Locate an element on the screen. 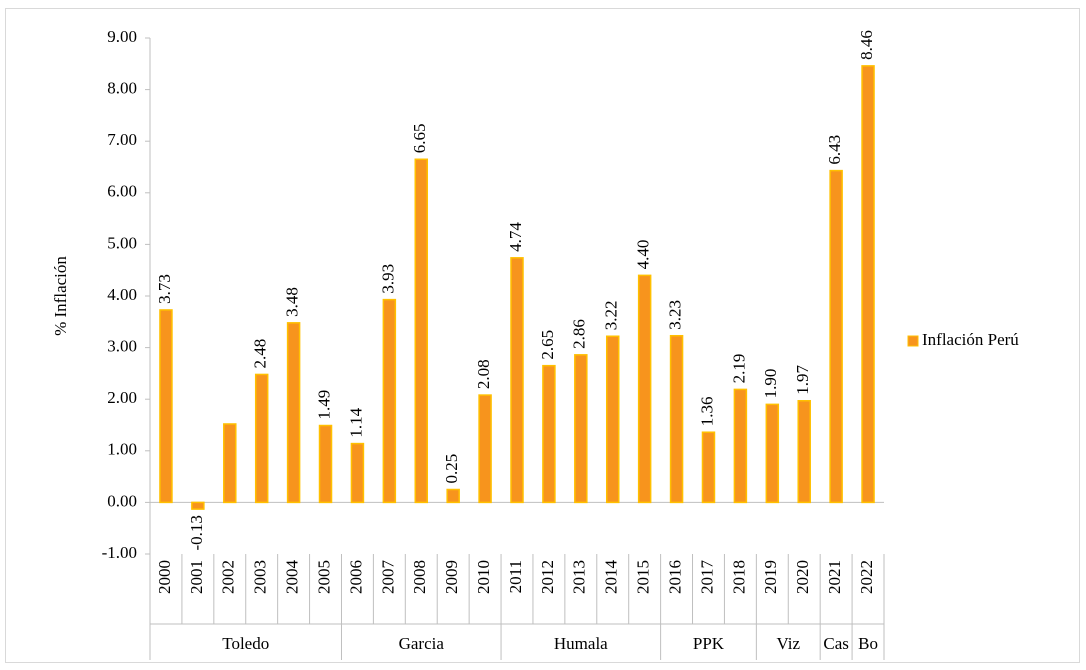 This screenshot has height=670, width=1086. x-tick-label: 2001 is located at coordinates (196, 577).